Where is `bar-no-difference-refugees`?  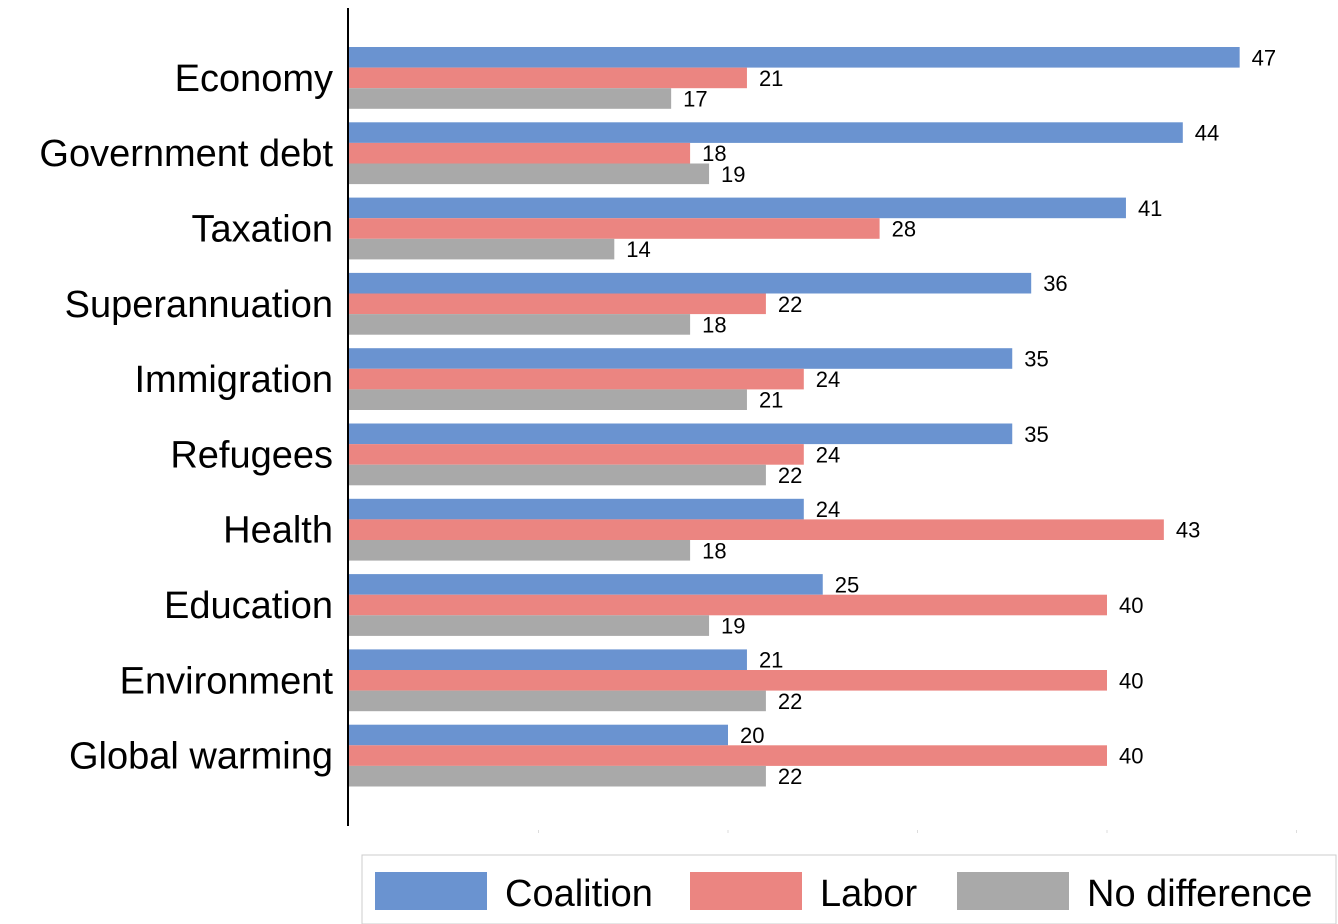
bar-no-difference-refugees is located at coordinates (557, 475).